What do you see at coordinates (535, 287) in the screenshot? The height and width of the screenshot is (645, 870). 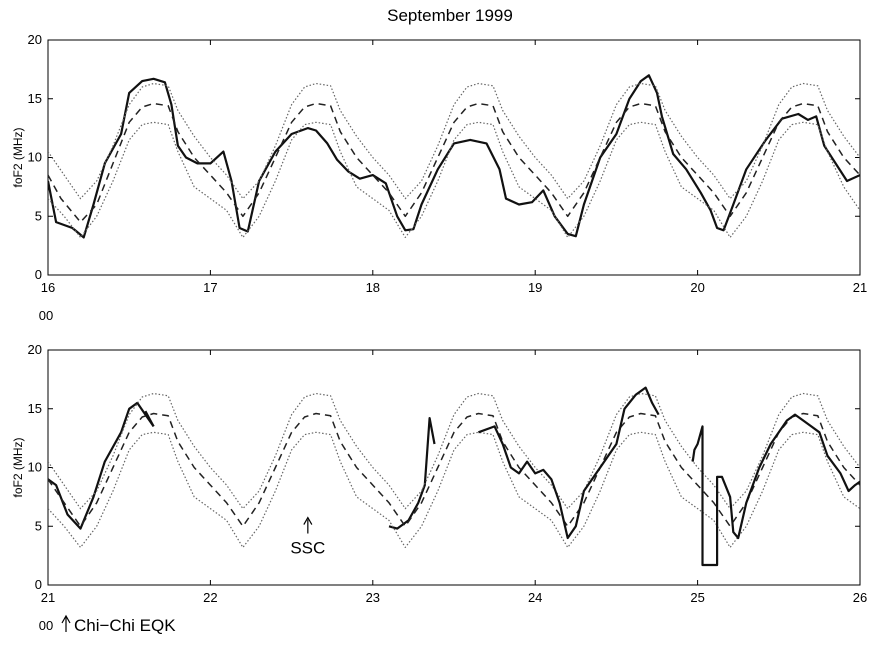 I see `x-tick-label: 19` at bounding box center [535, 287].